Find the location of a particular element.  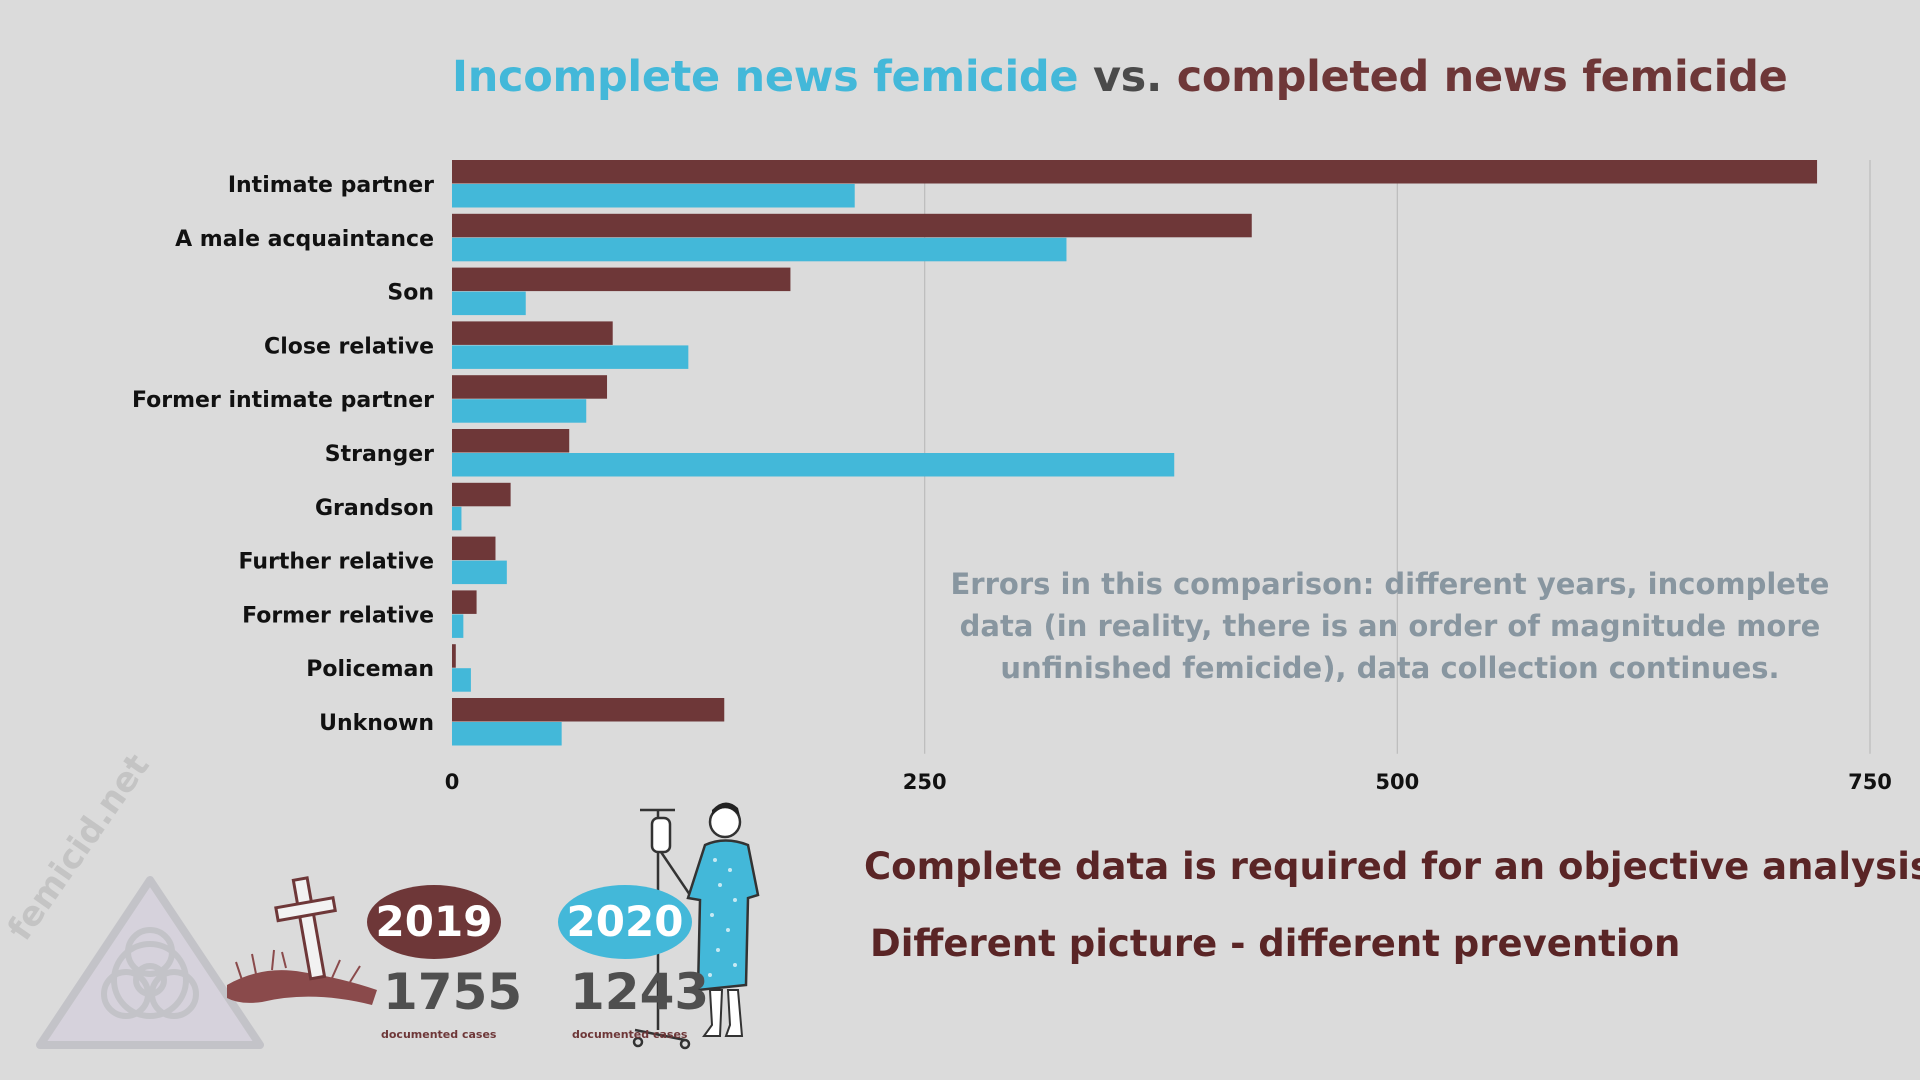

caption-2019: documented cases is located at coordinates (439, 1034).